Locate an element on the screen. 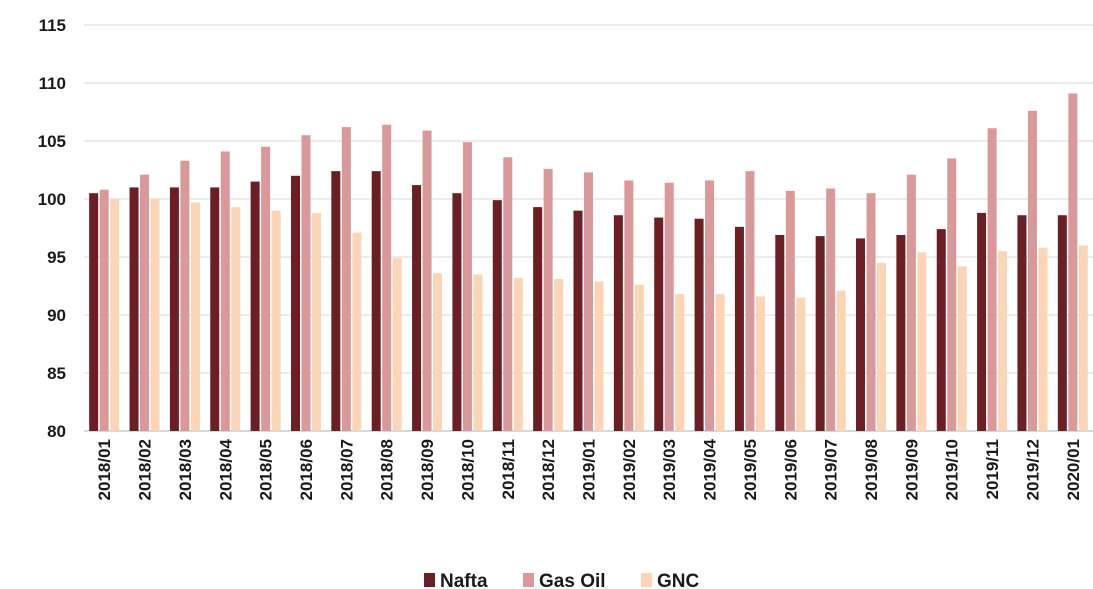 This screenshot has height=589, width=1093. x-tick-label: 2018/10 is located at coordinates (467, 469).